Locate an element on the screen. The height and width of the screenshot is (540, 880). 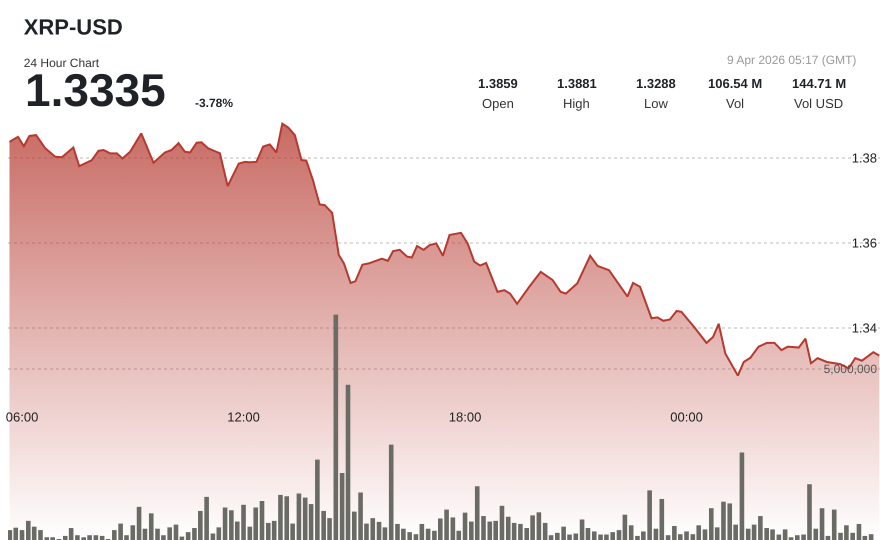
y-tick-label: 1.36 is located at coordinates (864, 243).